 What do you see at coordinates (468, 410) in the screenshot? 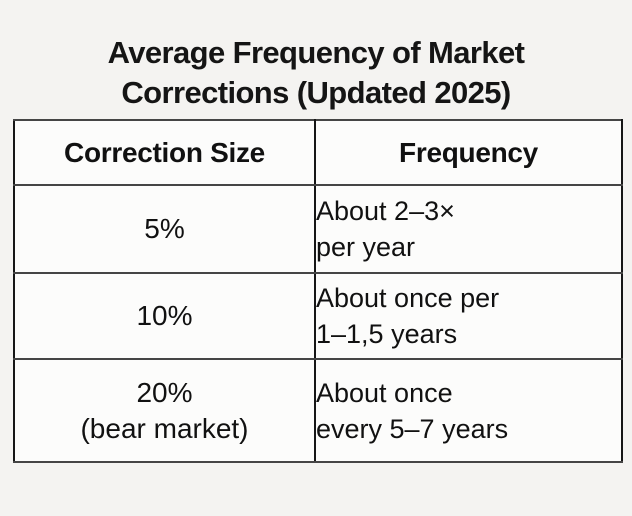
I see `frequency-cell: About once every 5–7 years` at bounding box center [468, 410].